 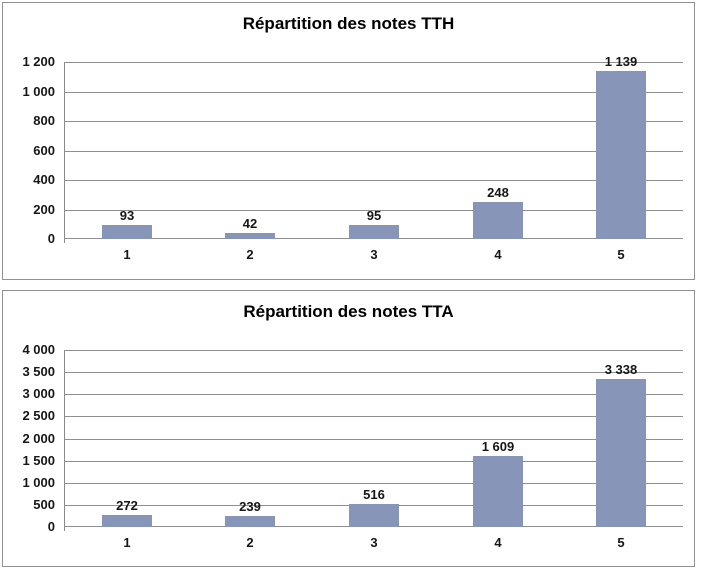 I want to click on y-tick-label: 400, so click(x=44, y=179).